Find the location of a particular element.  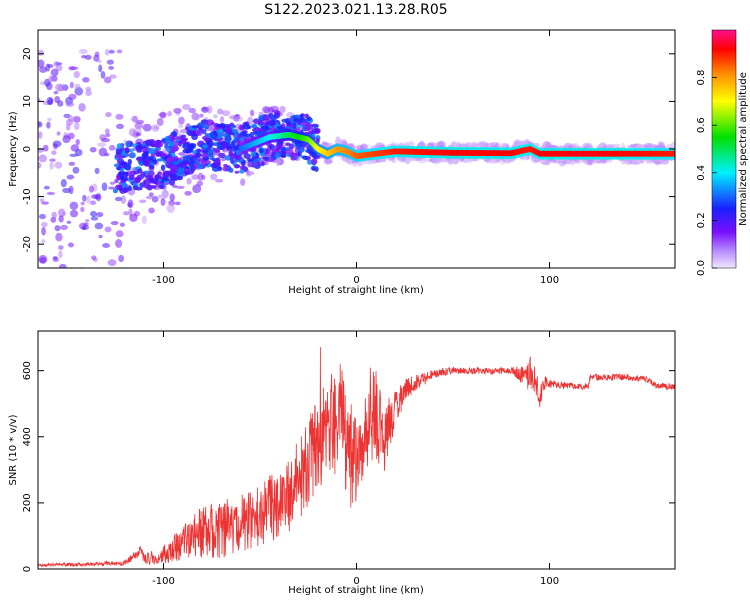

snr-ylabel: SNR (10 * v/v) is located at coordinates (13, 449).